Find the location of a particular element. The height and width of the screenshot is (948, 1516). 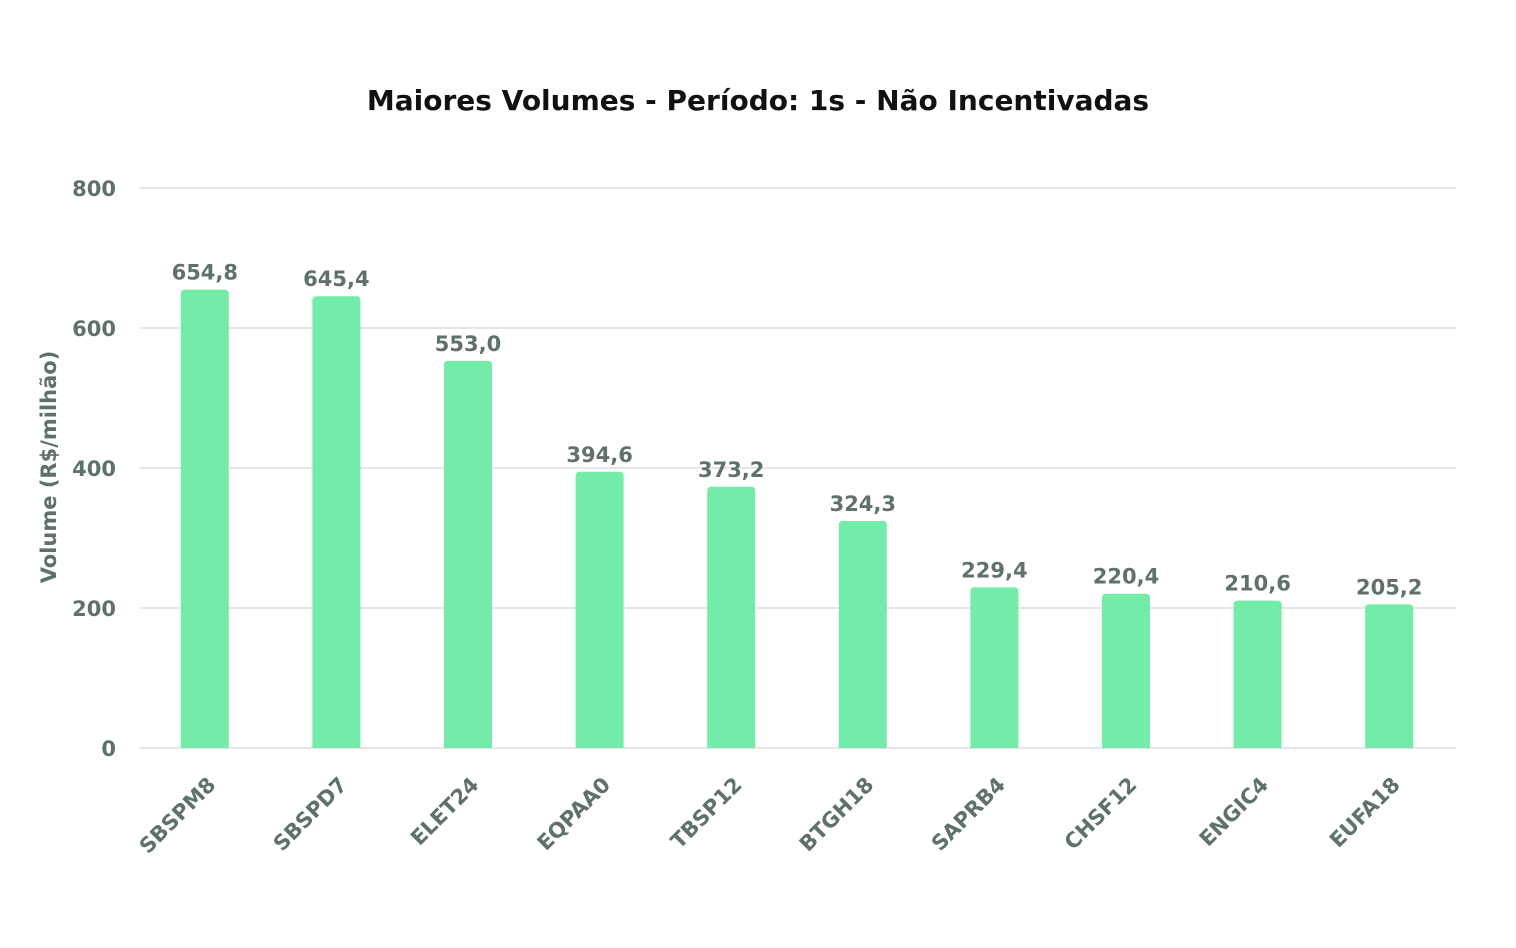

y-axis-label: Volume (R$/milhão) is located at coordinates (49, 467).